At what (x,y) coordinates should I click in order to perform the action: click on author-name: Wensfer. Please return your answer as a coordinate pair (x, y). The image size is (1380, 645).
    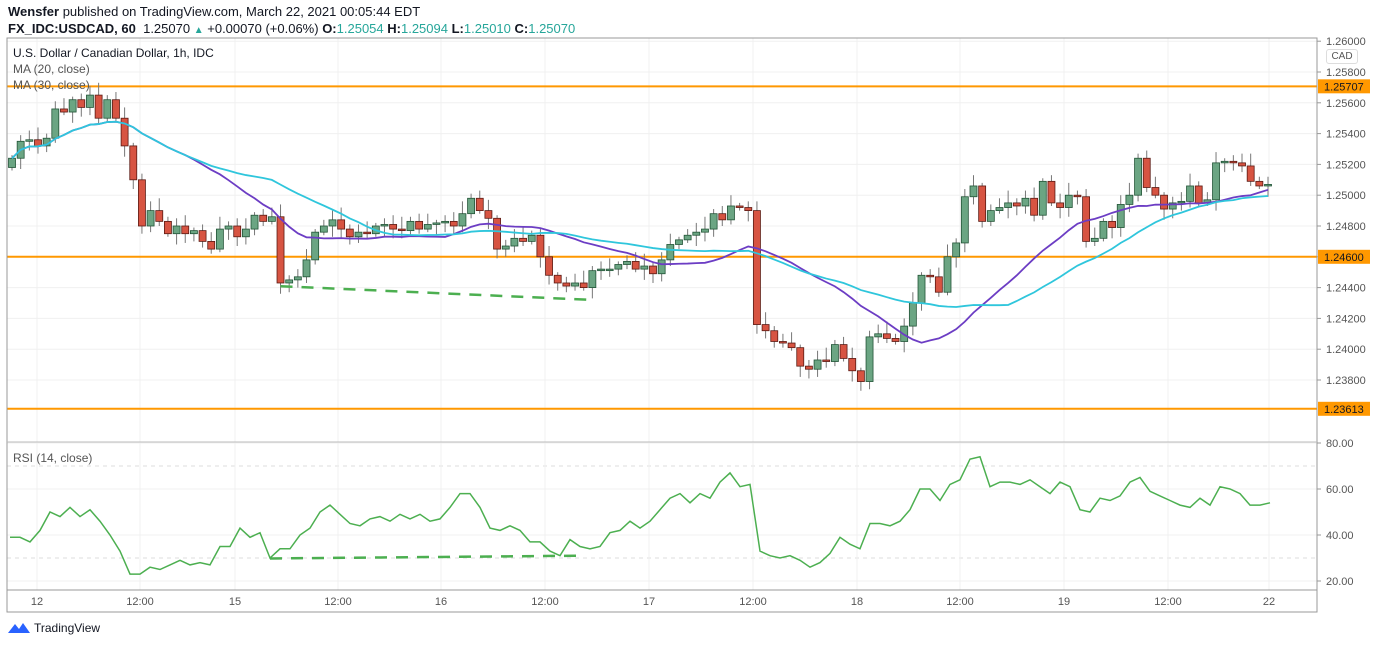
    Looking at the image, I should click on (34, 11).